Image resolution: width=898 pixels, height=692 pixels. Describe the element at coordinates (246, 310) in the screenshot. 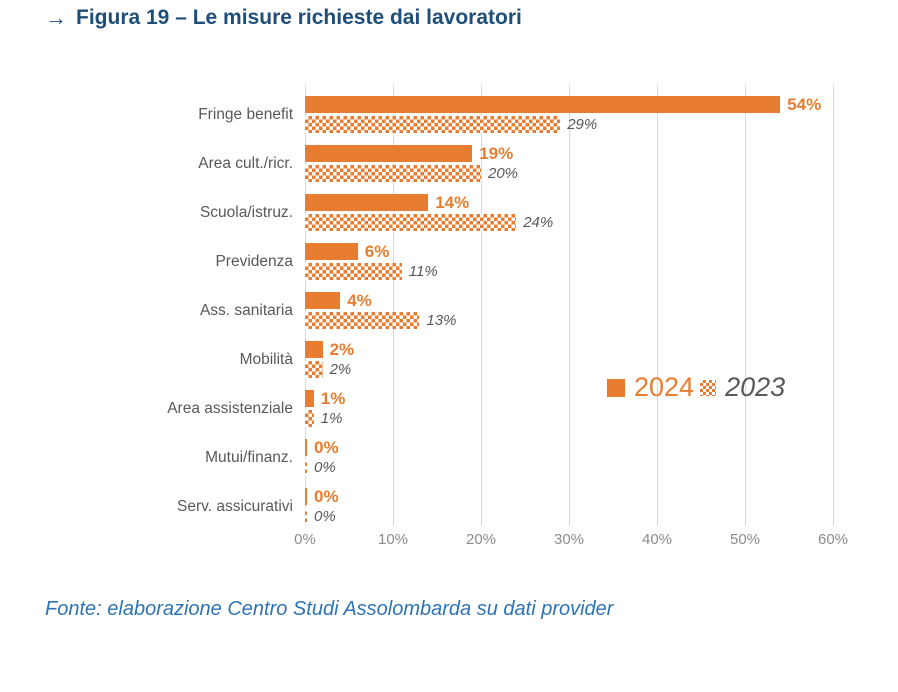

I see `category-label: Ass. sanitaria` at that location.